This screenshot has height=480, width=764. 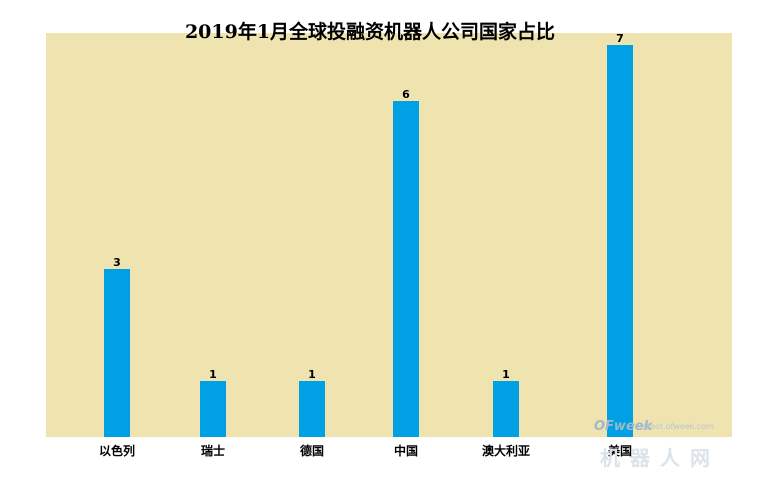 I want to click on category-label-1: 瑞士, so click(x=213, y=450).